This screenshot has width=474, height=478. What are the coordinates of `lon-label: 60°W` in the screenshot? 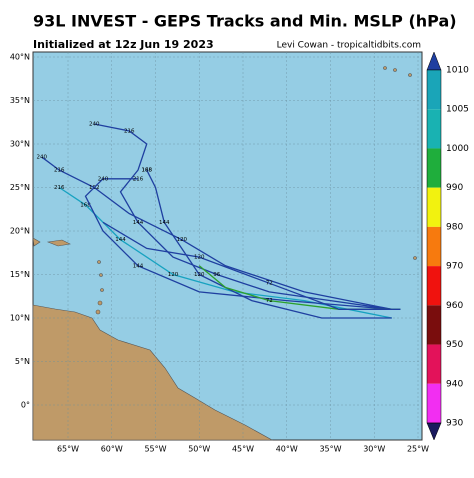 It's located at (112, 449).